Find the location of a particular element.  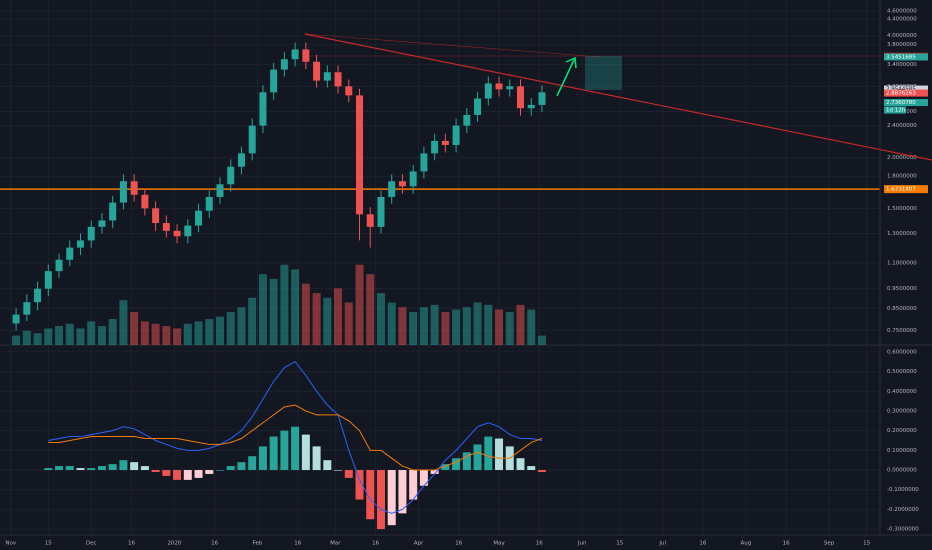

y-tick-label: 0.0000000 is located at coordinates (902, 471).